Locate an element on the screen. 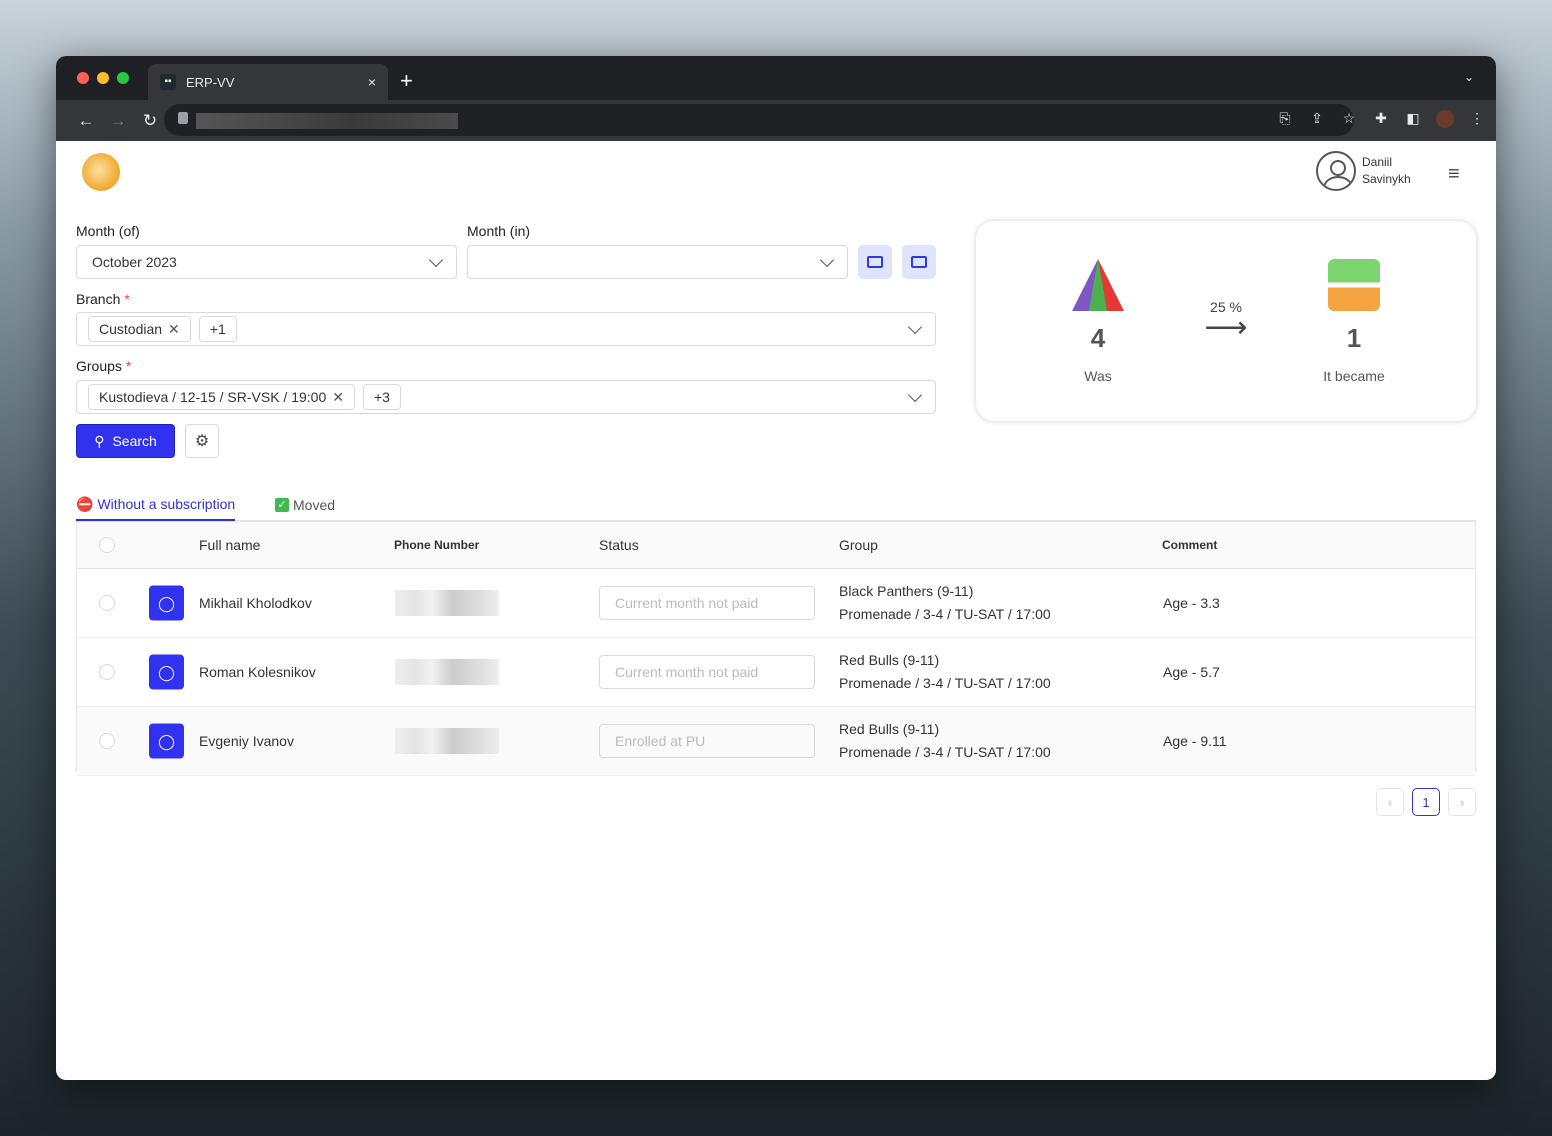 This screenshot has width=1552, height=1136. close-window-button is located at coordinates (83, 78).